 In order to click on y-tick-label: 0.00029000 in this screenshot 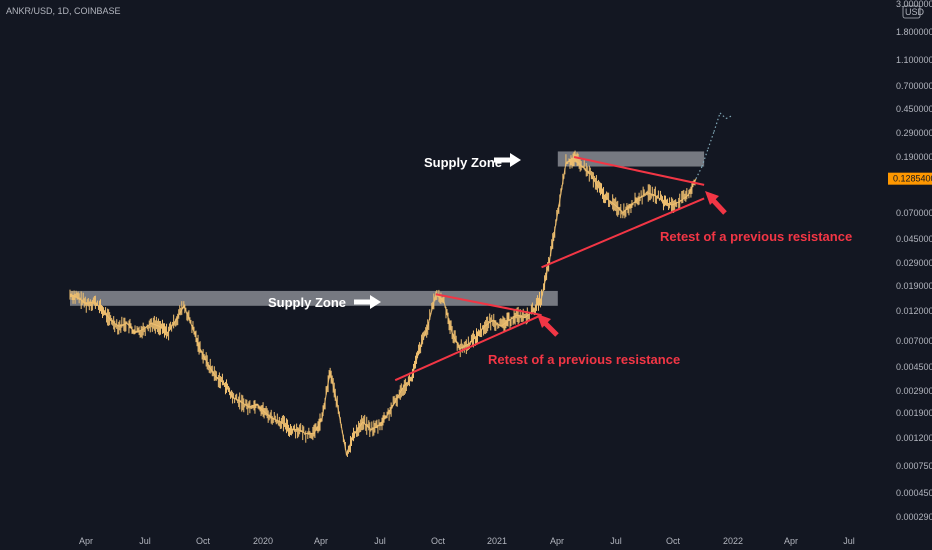, I will do `click(914, 517)`.